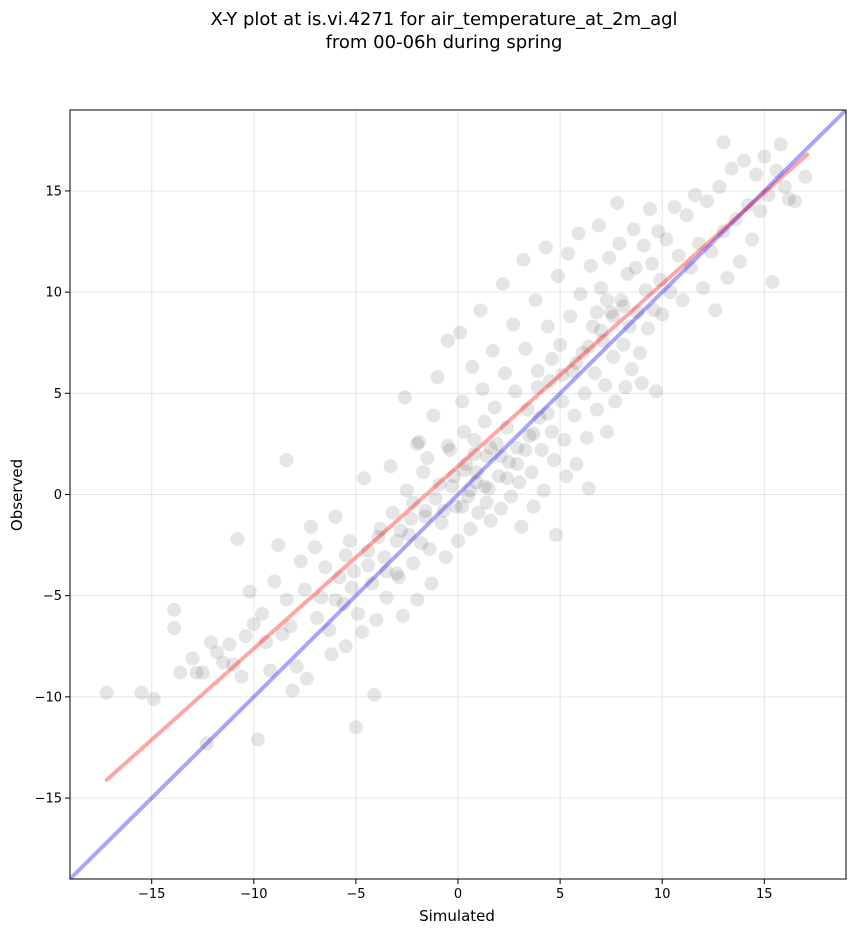 The height and width of the screenshot is (934, 854). Describe the element at coordinates (53, 191) in the screenshot. I see `y-tick-label: 15` at that location.